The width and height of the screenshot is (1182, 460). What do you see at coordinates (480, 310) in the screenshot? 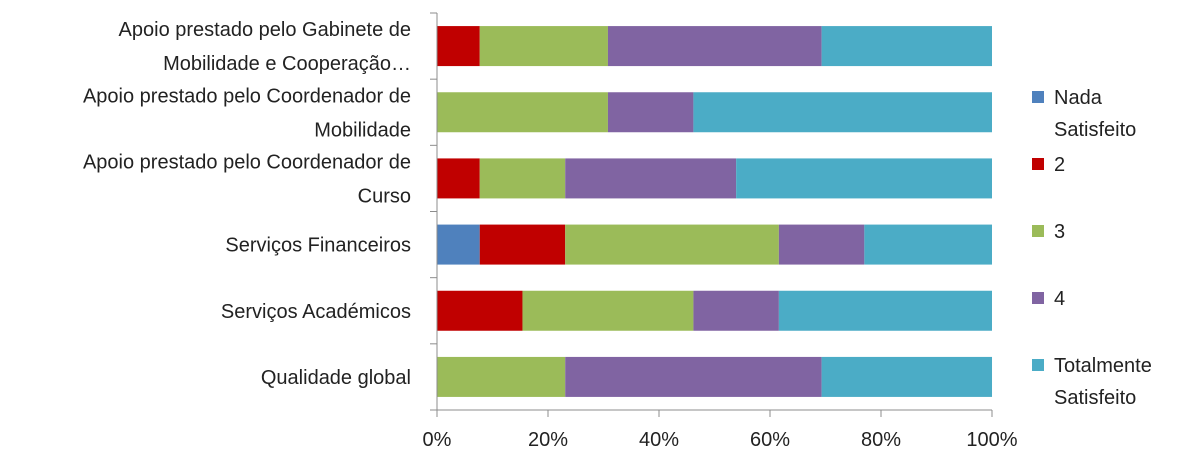
I see `bar-segment-row4-series1` at bounding box center [480, 310].